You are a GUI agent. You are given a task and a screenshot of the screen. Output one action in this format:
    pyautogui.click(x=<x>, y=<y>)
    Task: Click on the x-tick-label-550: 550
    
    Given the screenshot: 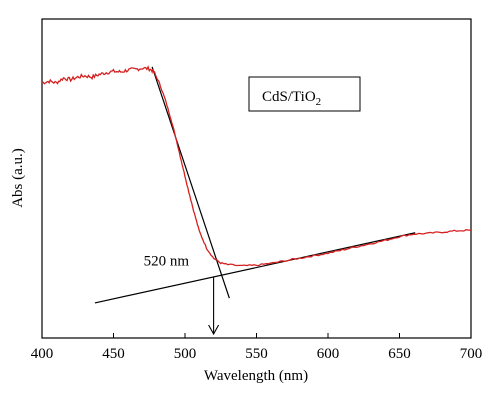 What is the action you would take?
    pyautogui.click(x=256, y=354)
    